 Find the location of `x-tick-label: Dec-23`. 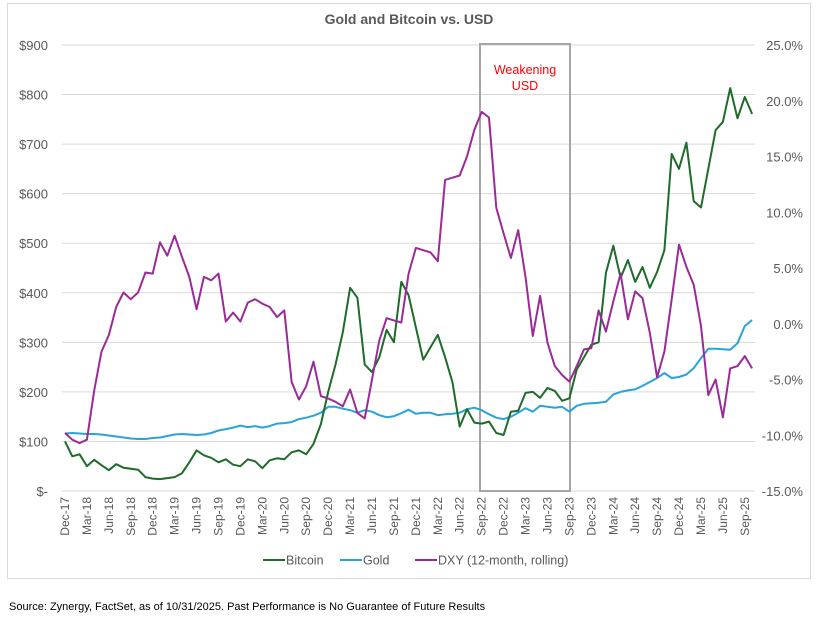

x-tick-label: Dec-23 is located at coordinates (591, 516).